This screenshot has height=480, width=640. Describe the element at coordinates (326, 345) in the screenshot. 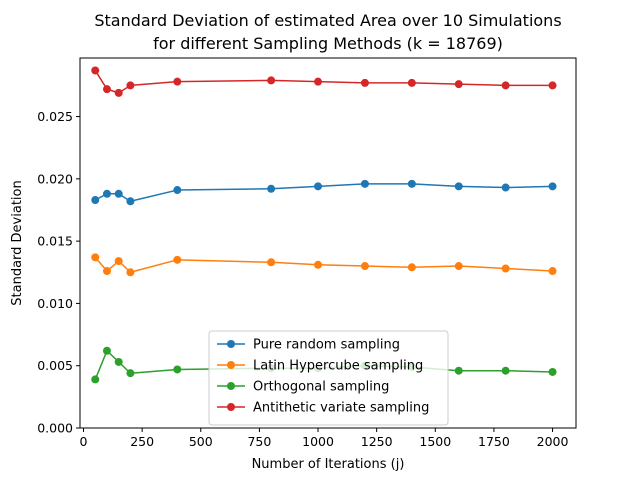

I see `legend-label: Pure random sampling` at that location.